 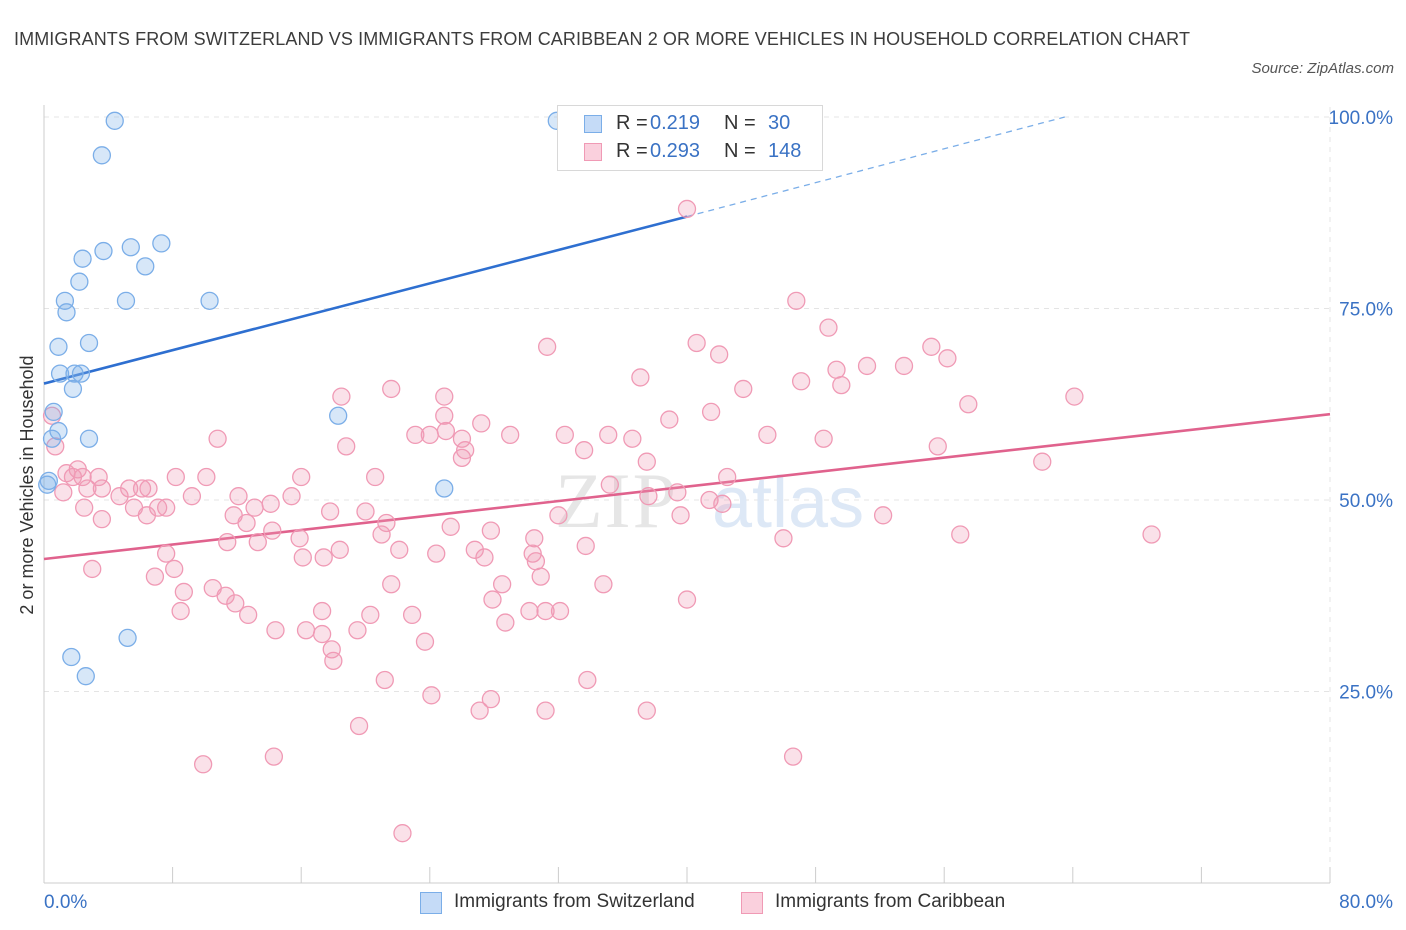 I want to click on stats-row-switzerland: R = 0.219 N = 30, so click(x=690, y=124).